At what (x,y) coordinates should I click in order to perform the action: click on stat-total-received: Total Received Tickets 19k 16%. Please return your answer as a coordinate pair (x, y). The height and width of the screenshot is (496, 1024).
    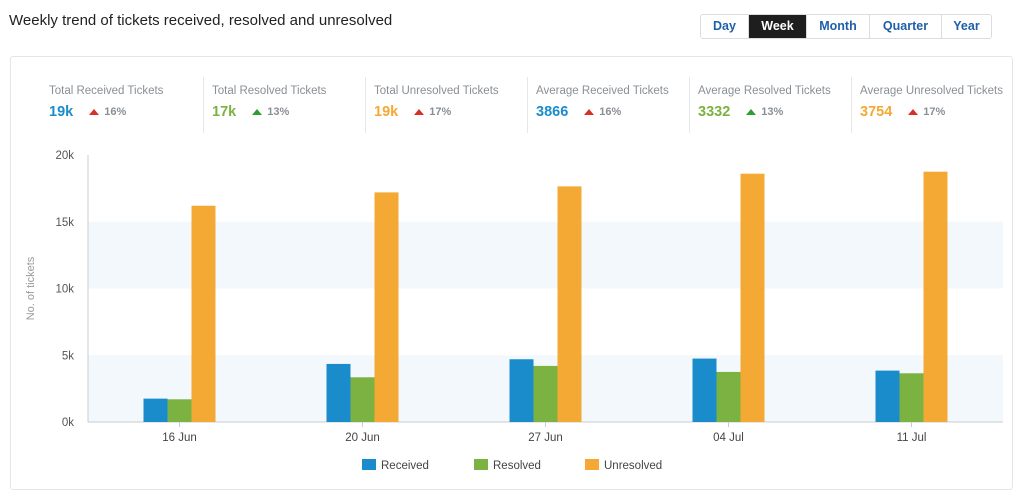
    Looking at the image, I should click on (122, 105).